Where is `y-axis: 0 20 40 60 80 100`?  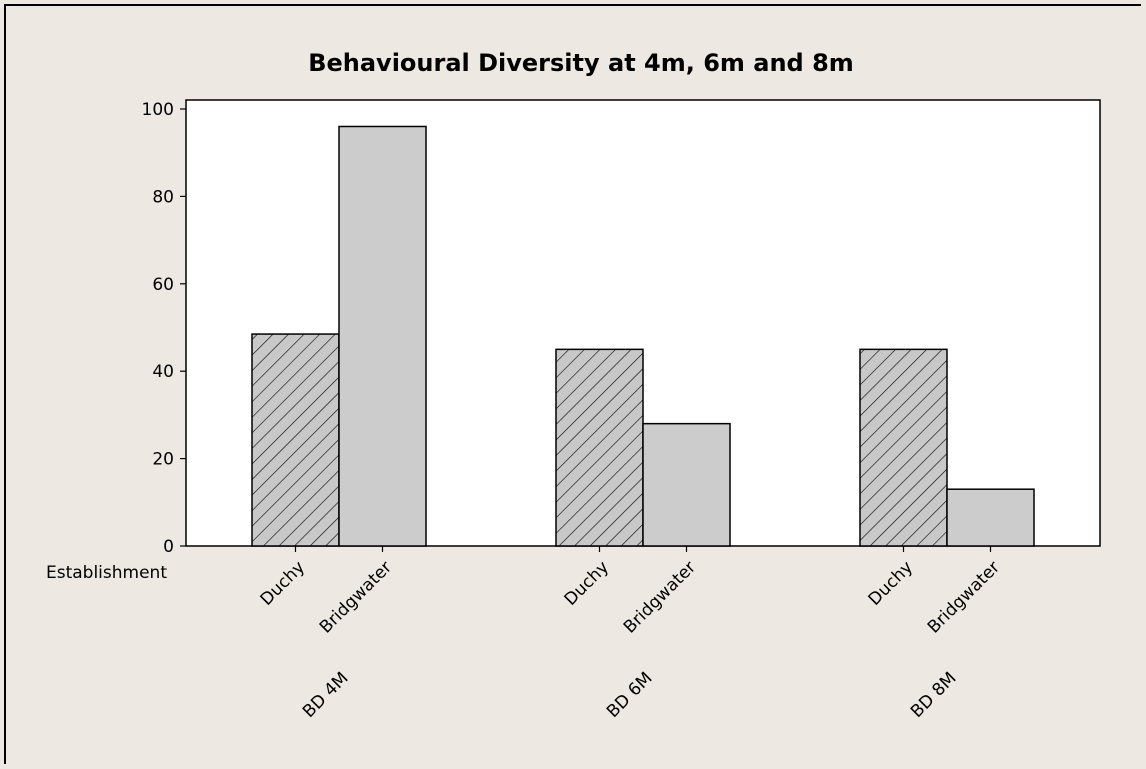
y-axis: 0 20 40 60 80 100 is located at coordinates (164, 328).